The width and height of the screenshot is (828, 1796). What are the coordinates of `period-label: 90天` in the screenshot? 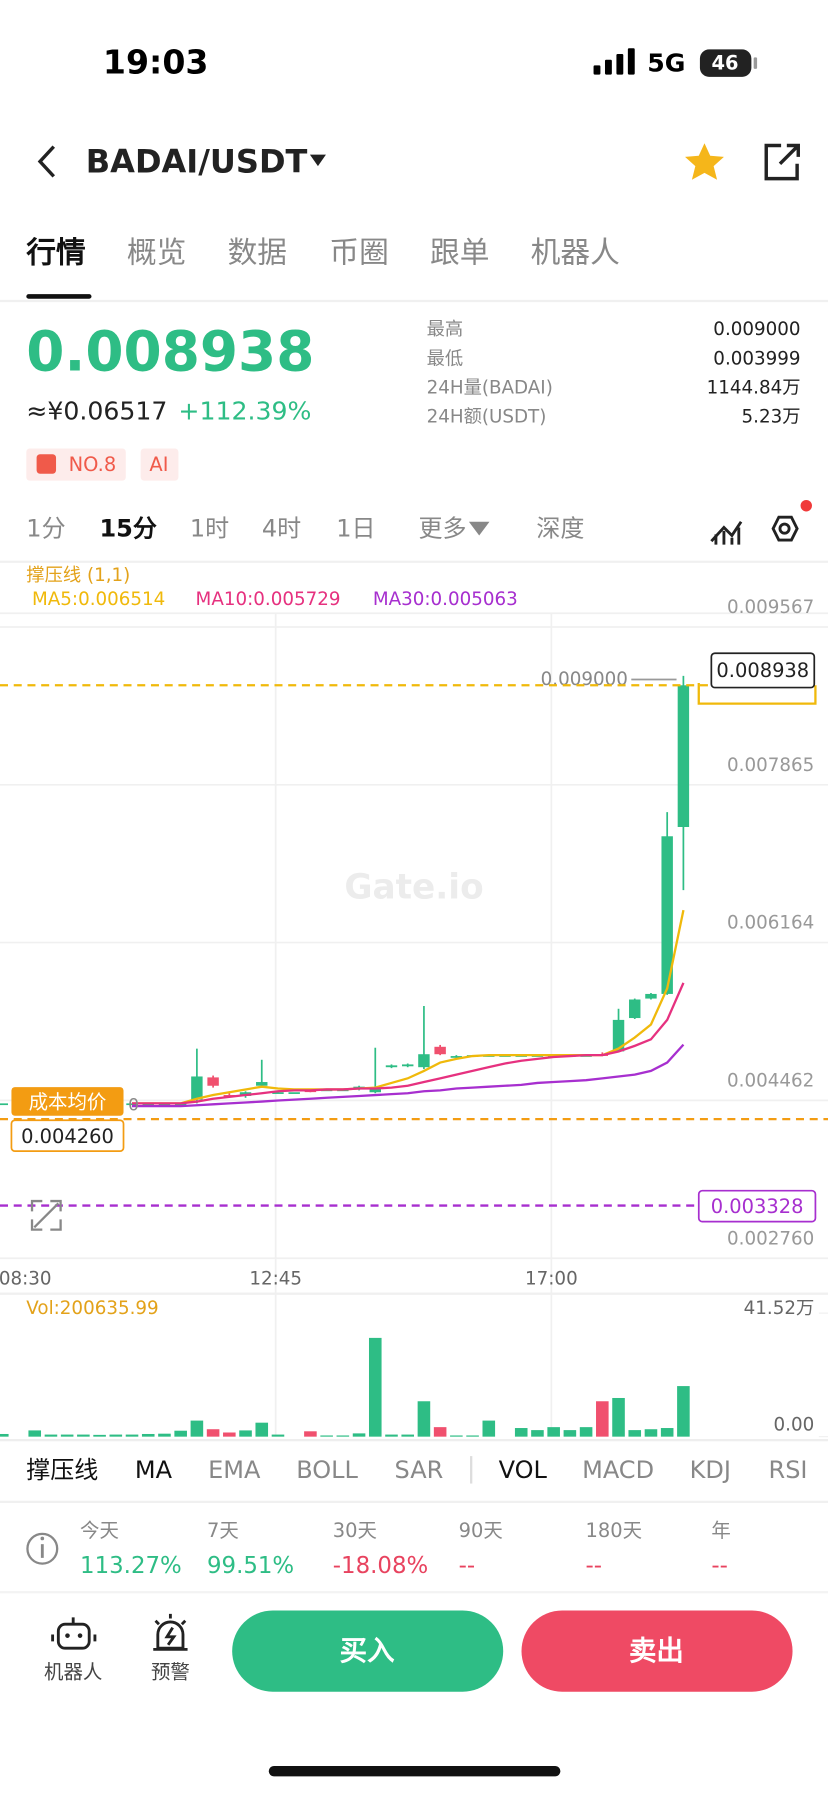 It's located at (481, 1530).